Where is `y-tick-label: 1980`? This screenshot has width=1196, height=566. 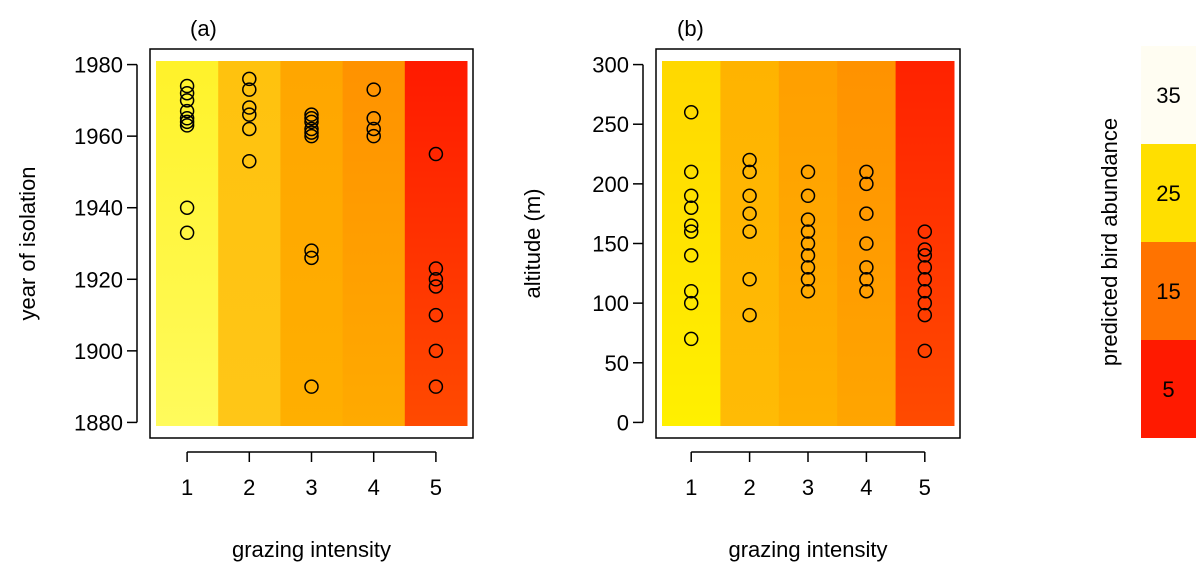
y-tick-label: 1980 is located at coordinates (98, 65).